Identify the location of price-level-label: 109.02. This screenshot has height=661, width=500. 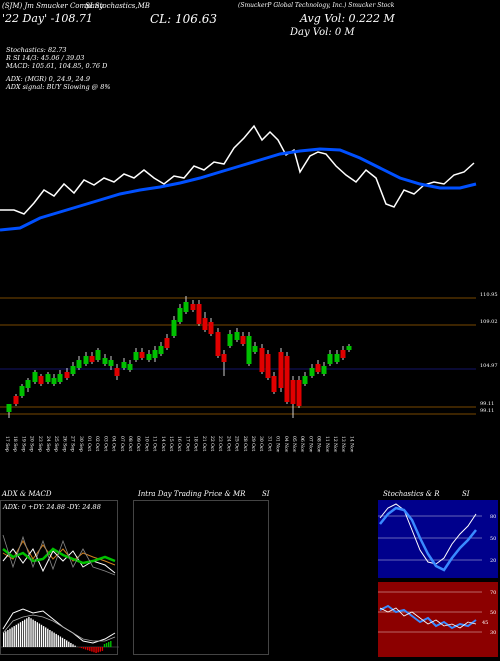
(489, 322).